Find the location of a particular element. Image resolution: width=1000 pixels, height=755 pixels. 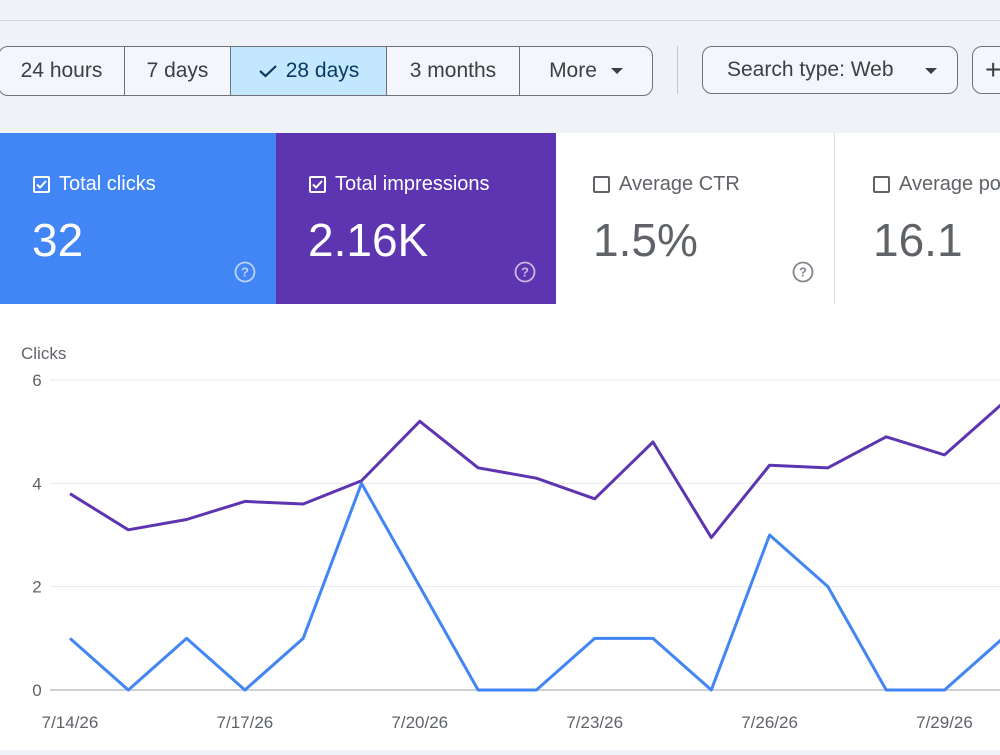

search-type-label: Search type: Web is located at coordinates (810, 69).